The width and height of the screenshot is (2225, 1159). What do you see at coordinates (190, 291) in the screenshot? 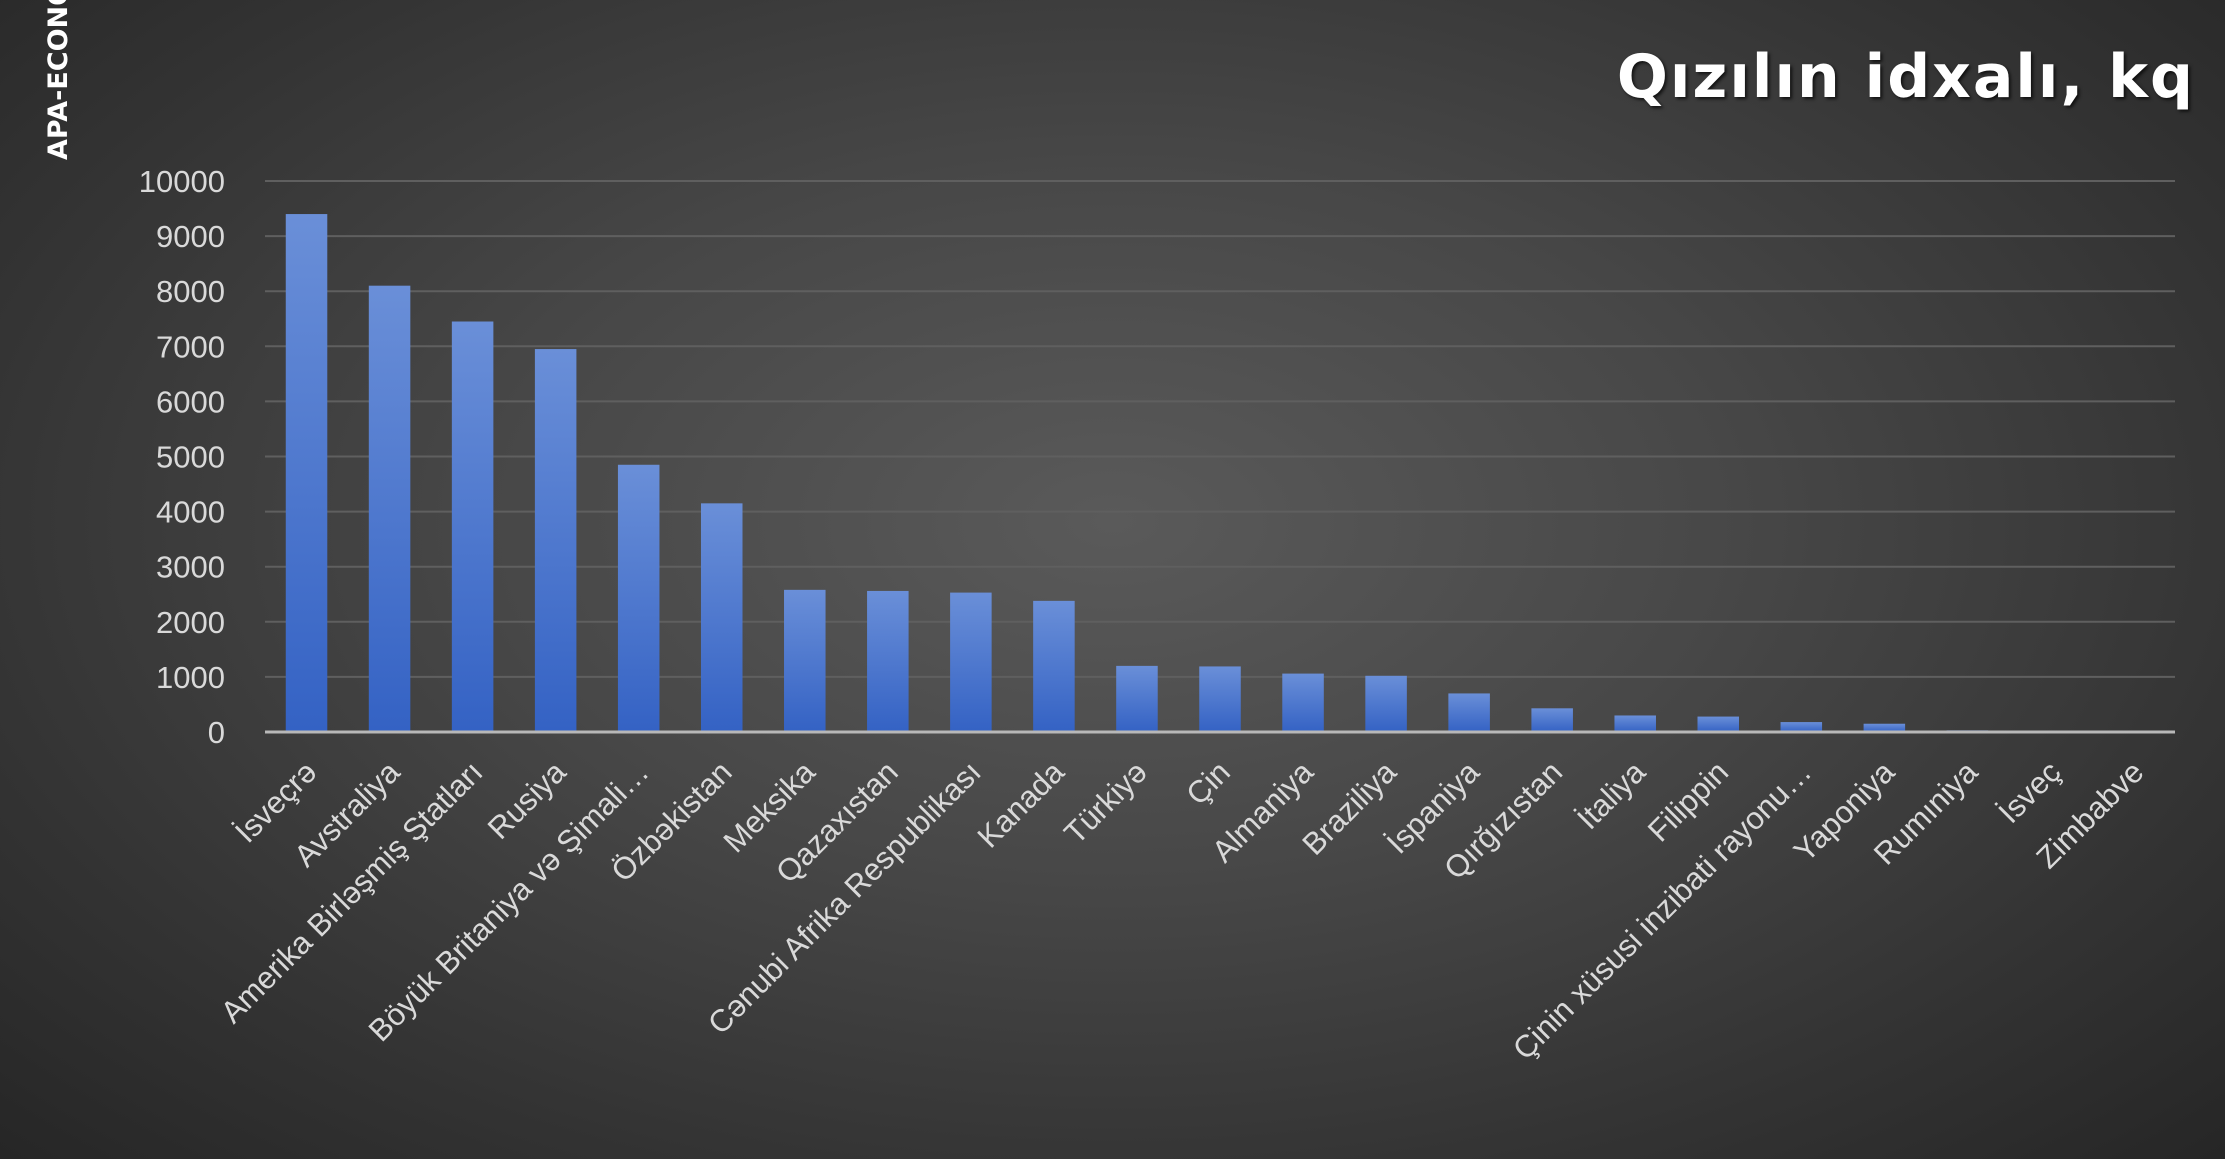
I see `y-tick-label: 8000` at bounding box center [190, 291].